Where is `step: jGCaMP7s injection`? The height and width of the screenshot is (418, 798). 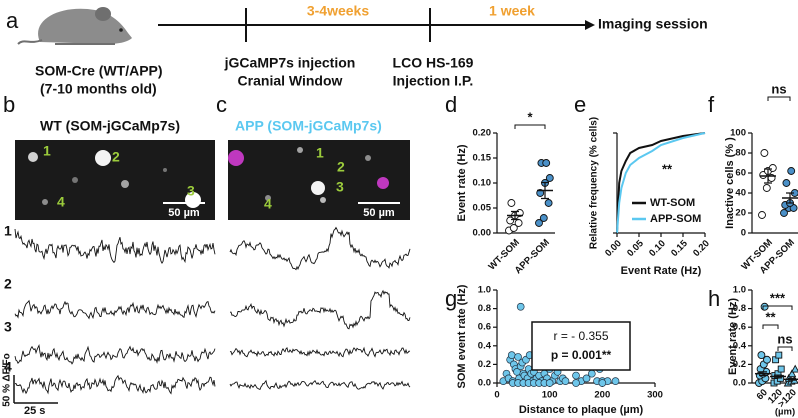 step: jGCaMP7s injection is located at coordinates (290, 63).